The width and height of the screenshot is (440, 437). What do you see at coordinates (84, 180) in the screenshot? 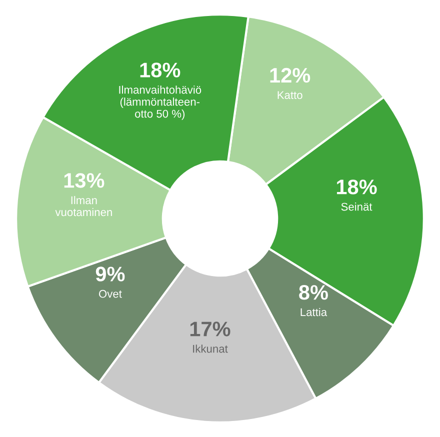
I see `data-label: 13%` at bounding box center [84, 180].